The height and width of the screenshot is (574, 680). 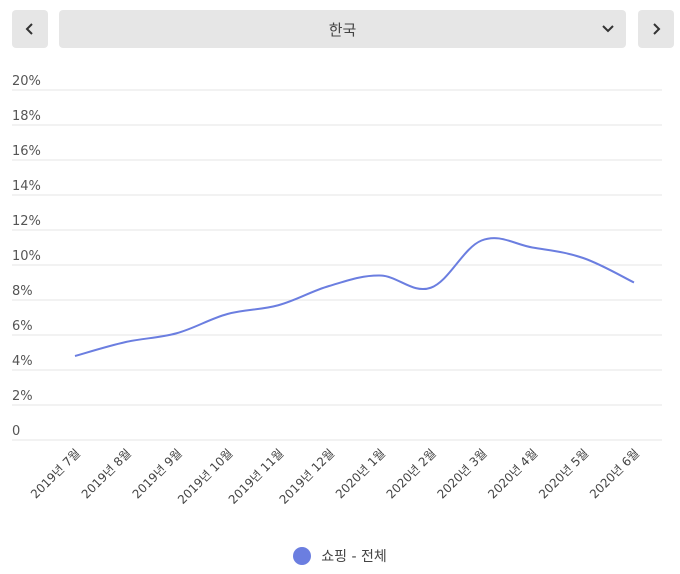 What do you see at coordinates (22, 396) in the screenshot?
I see `y-tick-label: 2%` at bounding box center [22, 396].